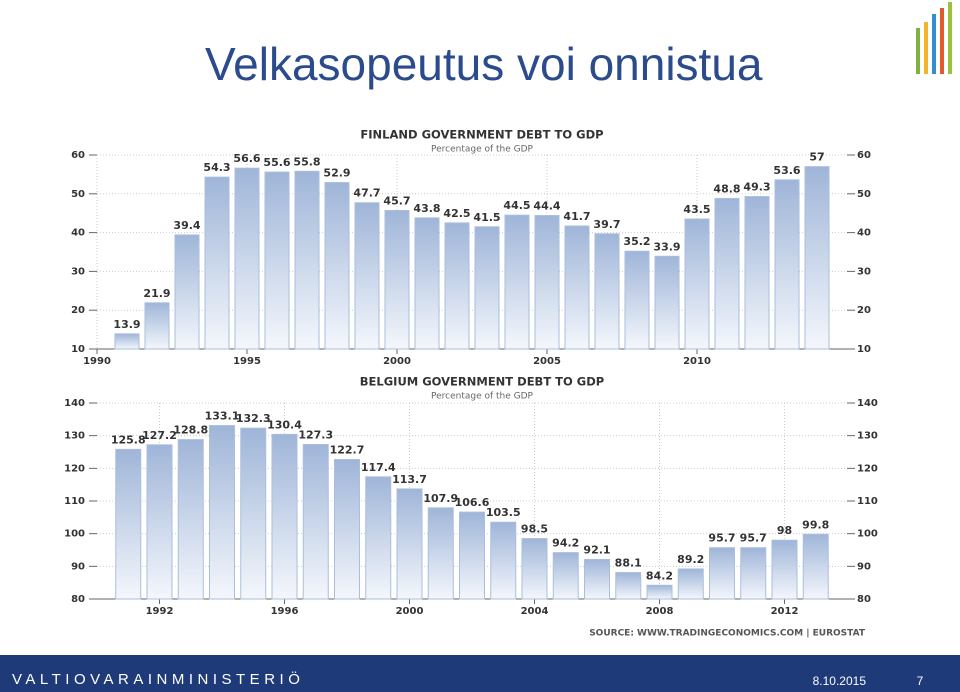 The width and height of the screenshot is (960, 692). Describe the element at coordinates (159, 435) in the screenshot. I see `value-label: 127.2` at that location.